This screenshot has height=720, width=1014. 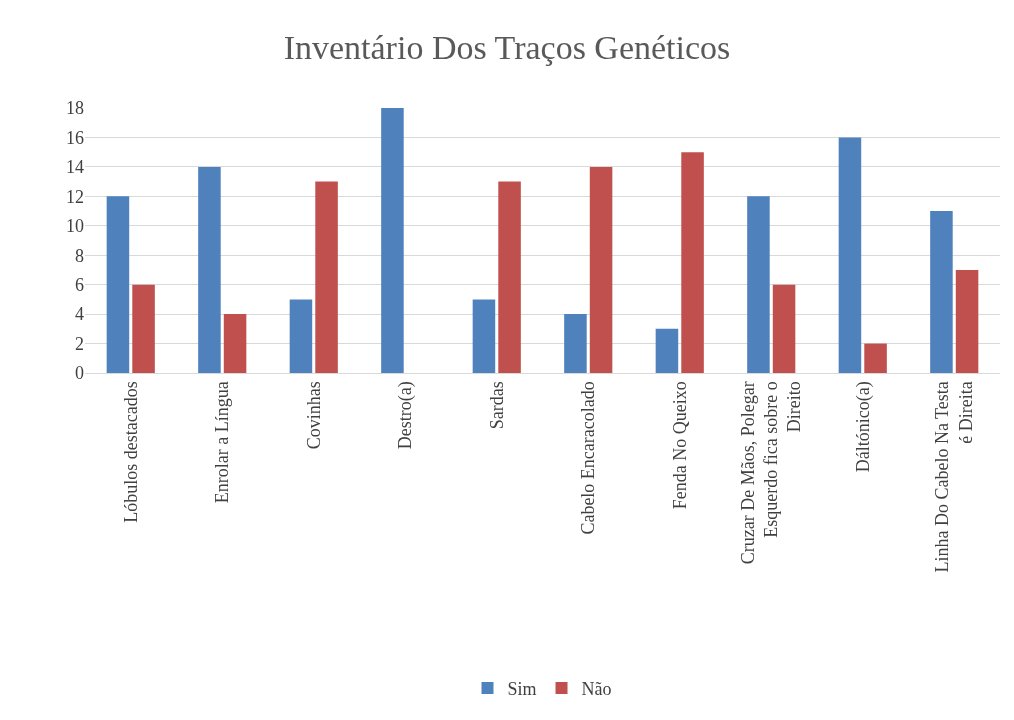 What do you see at coordinates (75, 108) in the screenshot?
I see `y-tick-label: 18` at bounding box center [75, 108].